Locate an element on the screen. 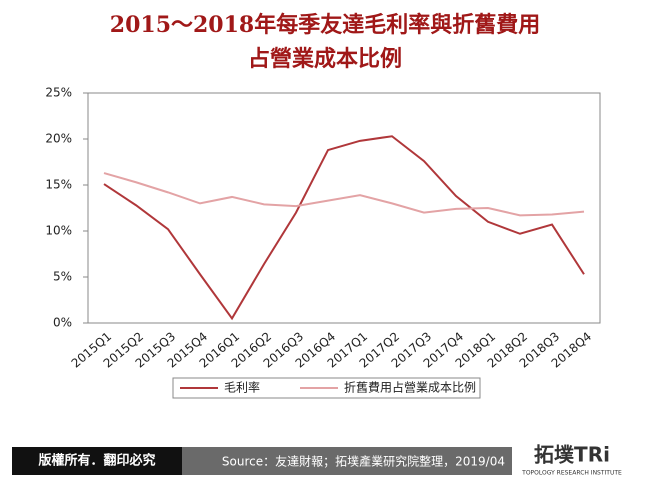  source: Source：友達財報；拓墣產業研究院整理，2019/04 is located at coordinates (363, 461).